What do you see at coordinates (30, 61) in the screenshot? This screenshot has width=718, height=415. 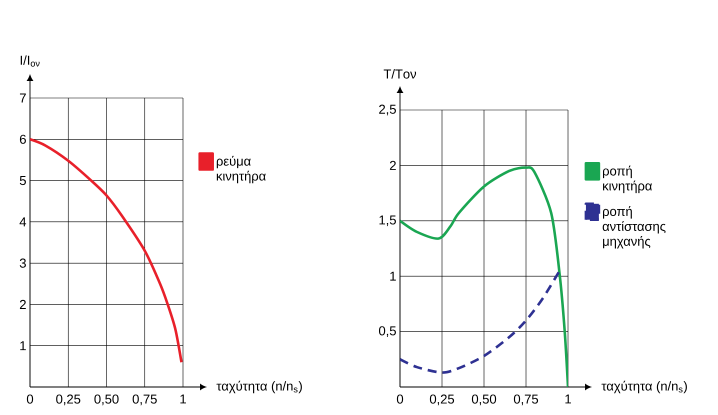 I see `y-axis-title: I/I$_{ον}$` at bounding box center [30, 61].